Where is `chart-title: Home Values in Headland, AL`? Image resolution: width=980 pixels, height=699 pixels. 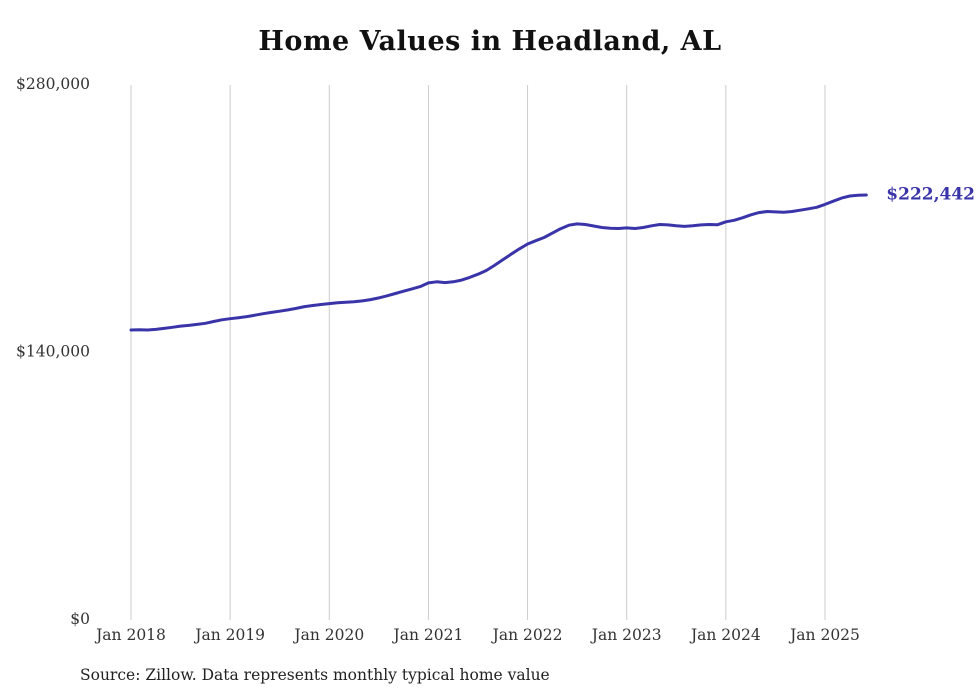
chart-title: Home Values in Headland, AL is located at coordinates (490, 41).